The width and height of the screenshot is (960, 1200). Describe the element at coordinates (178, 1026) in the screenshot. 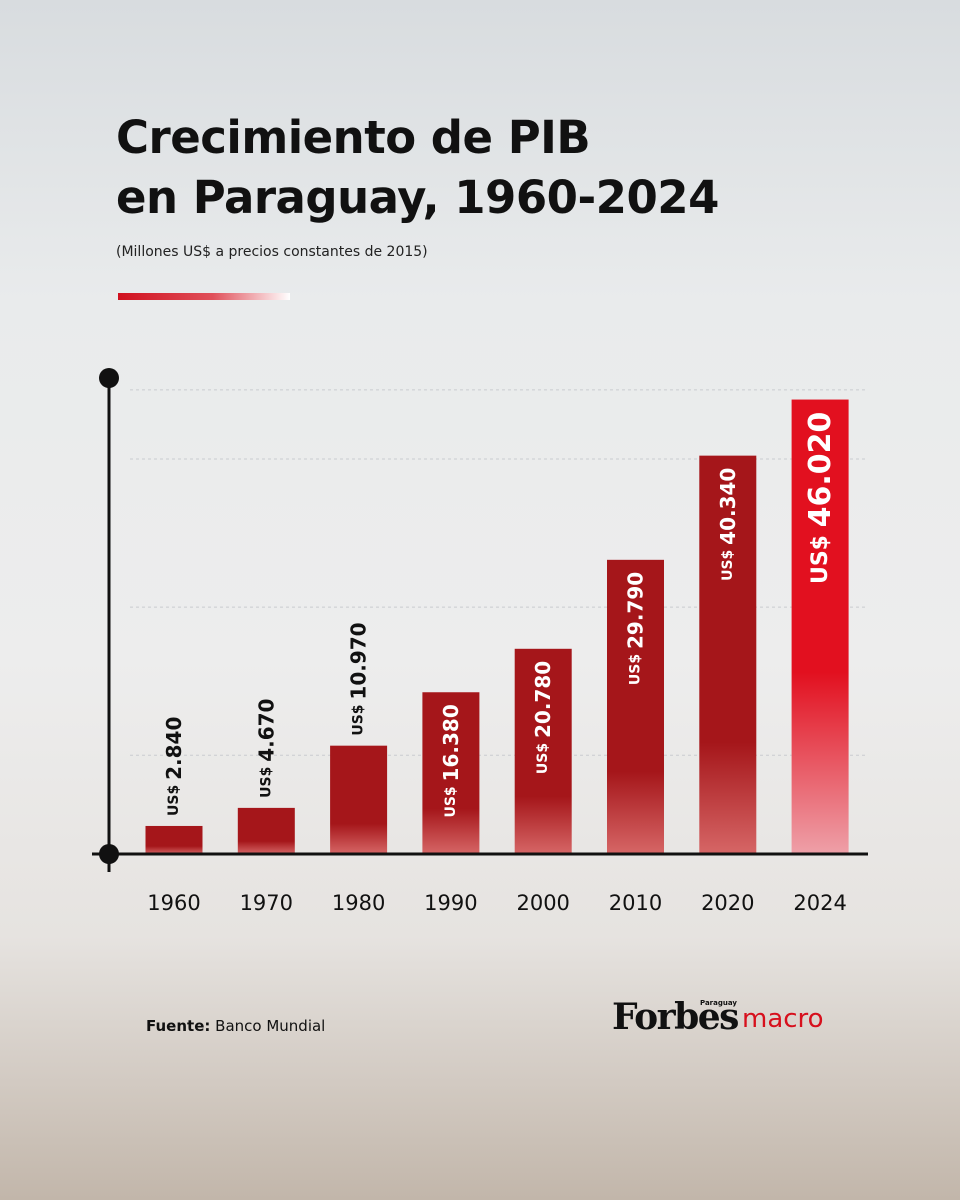

I see `source-label: Fuente:` at that location.